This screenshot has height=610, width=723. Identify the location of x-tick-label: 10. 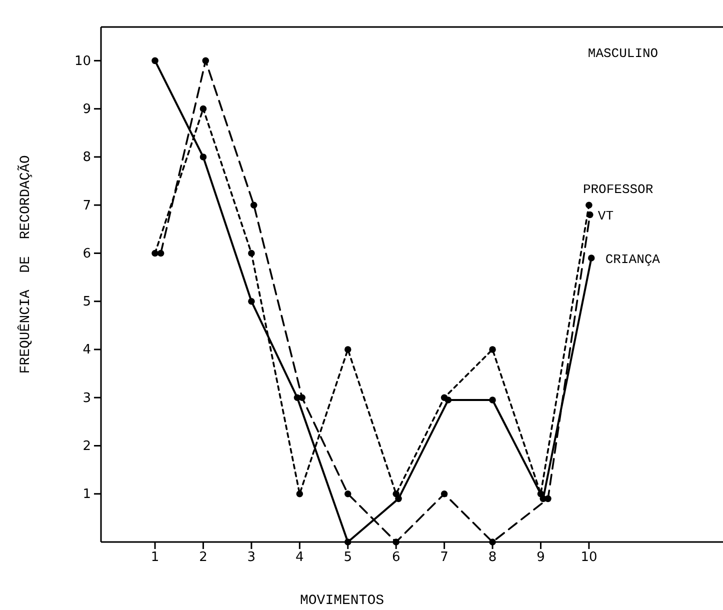
(589, 558).